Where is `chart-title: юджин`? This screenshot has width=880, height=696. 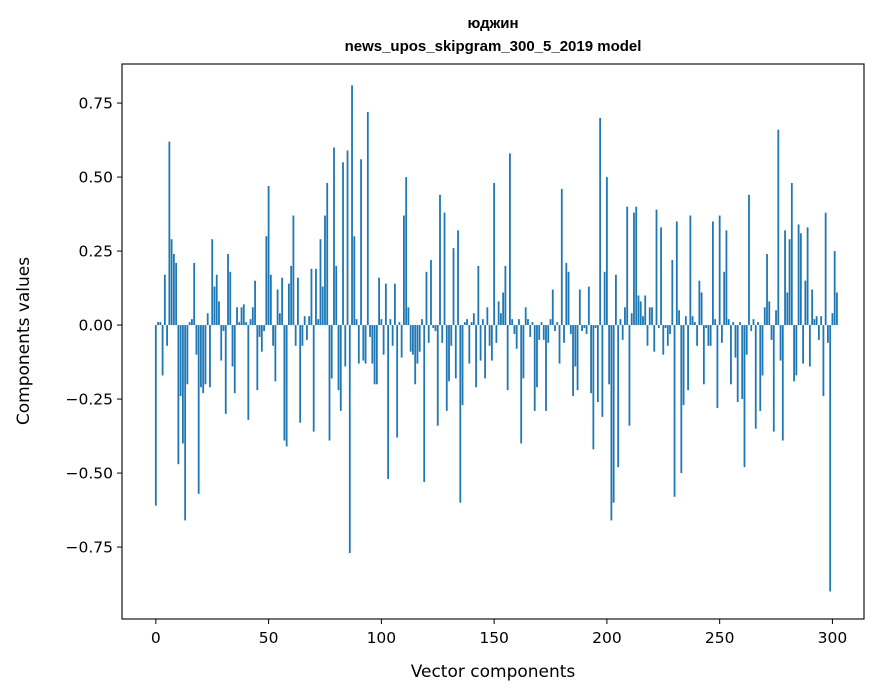 chart-title: юджин is located at coordinates (492, 23).